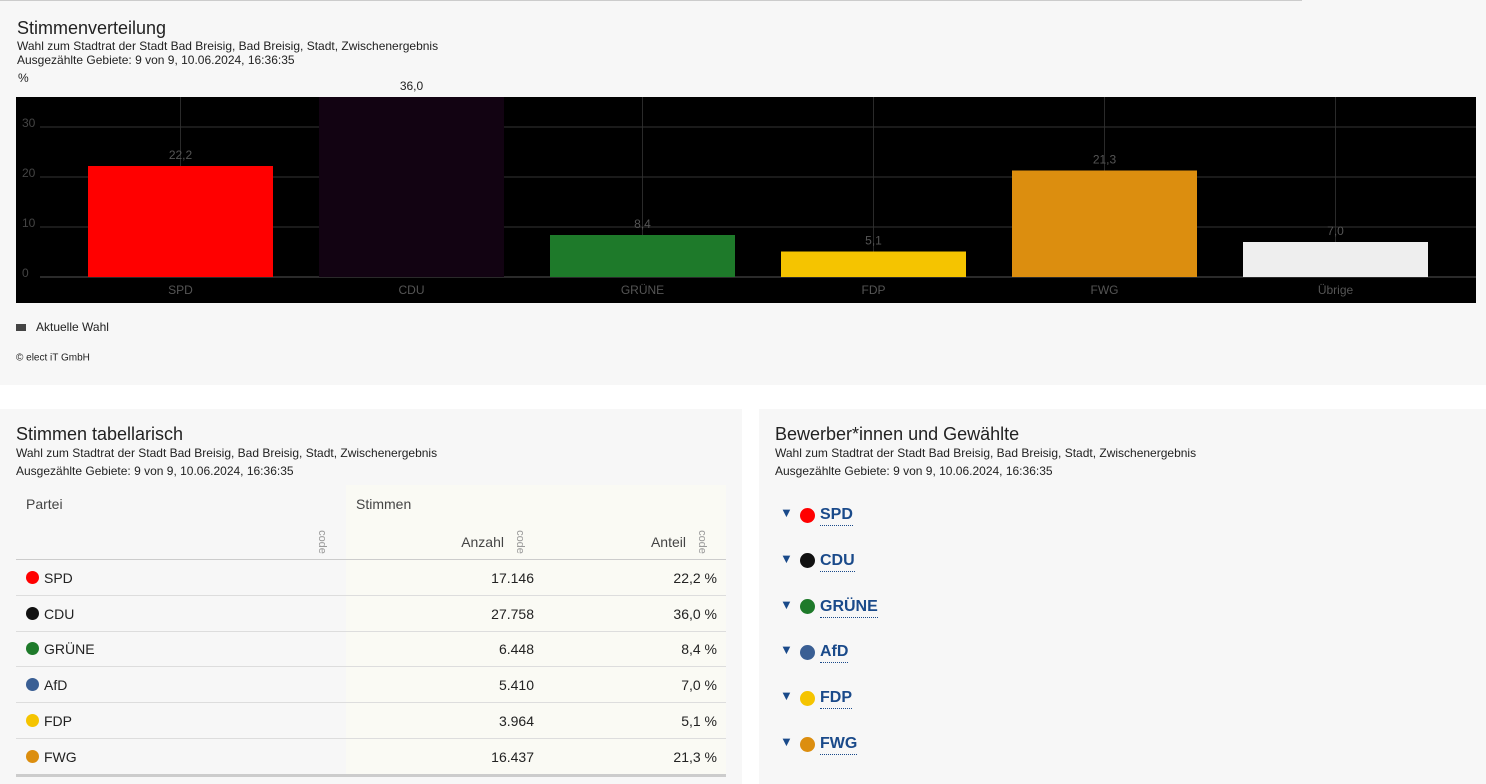 This screenshot has height=784, width=1486. I want to click on party-name: AfD, so click(56, 685).